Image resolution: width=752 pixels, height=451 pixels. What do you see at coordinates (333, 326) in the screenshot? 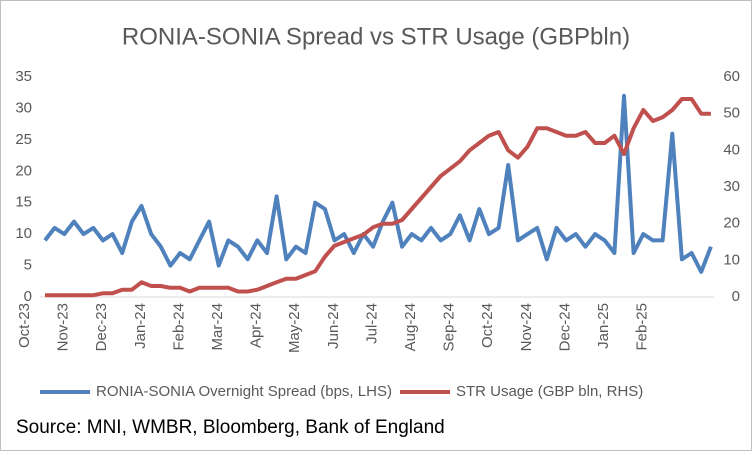
I see `x-tick-label: Jun-24` at bounding box center [333, 326].